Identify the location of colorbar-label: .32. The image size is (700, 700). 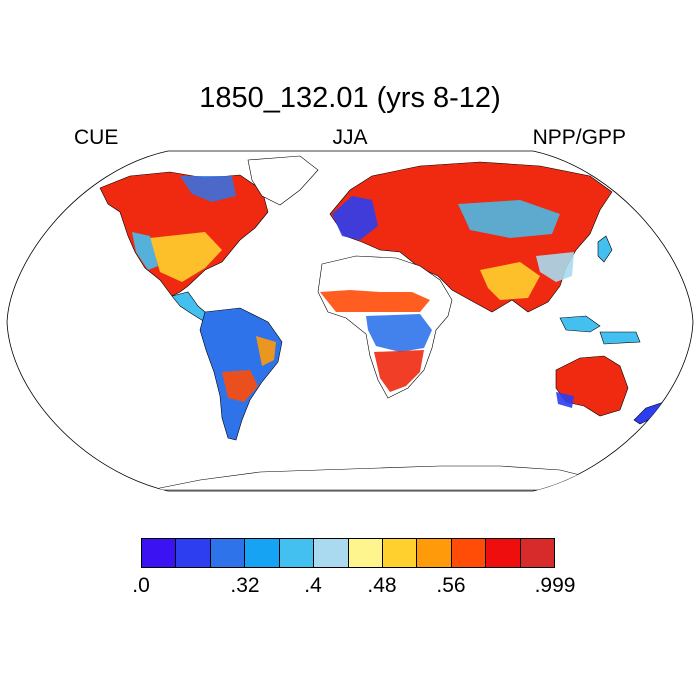
(245, 585).